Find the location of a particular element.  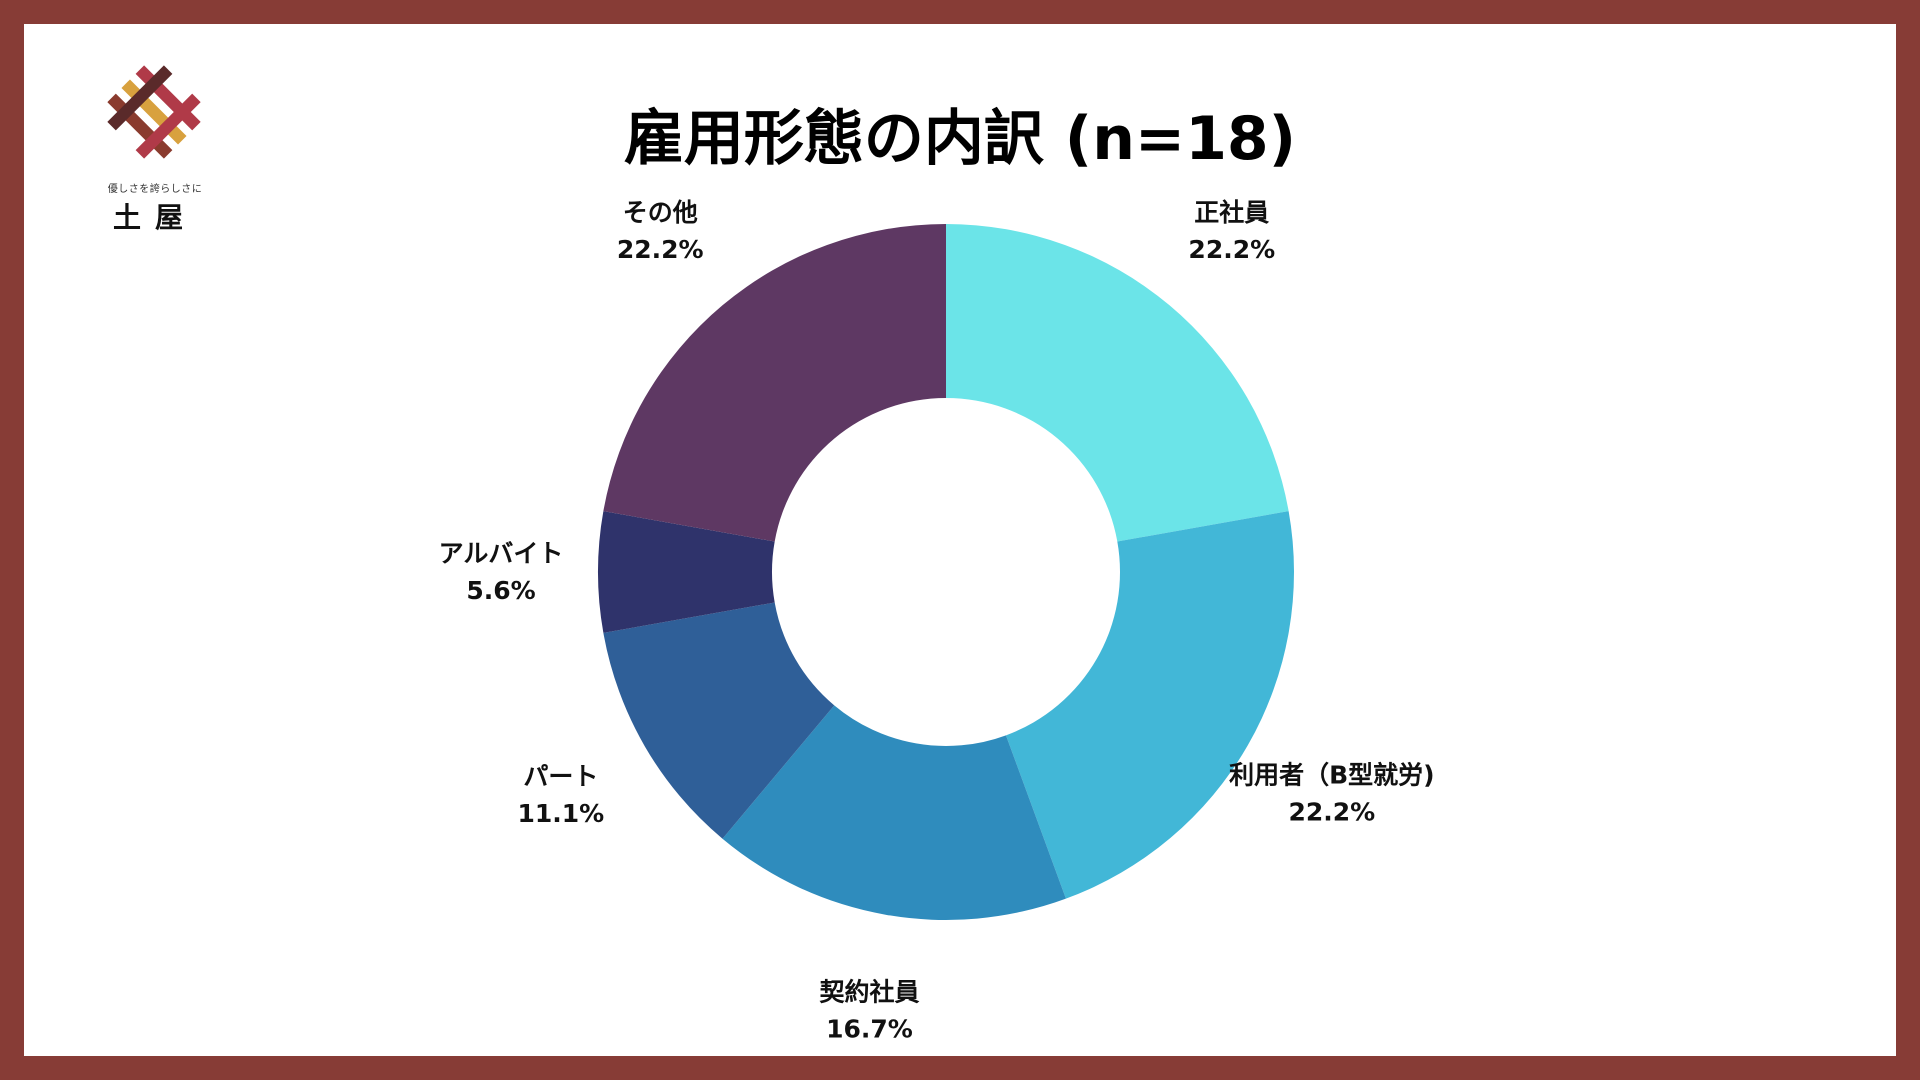

slice-label-4: アルバイト is located at coordinates (501, 553).